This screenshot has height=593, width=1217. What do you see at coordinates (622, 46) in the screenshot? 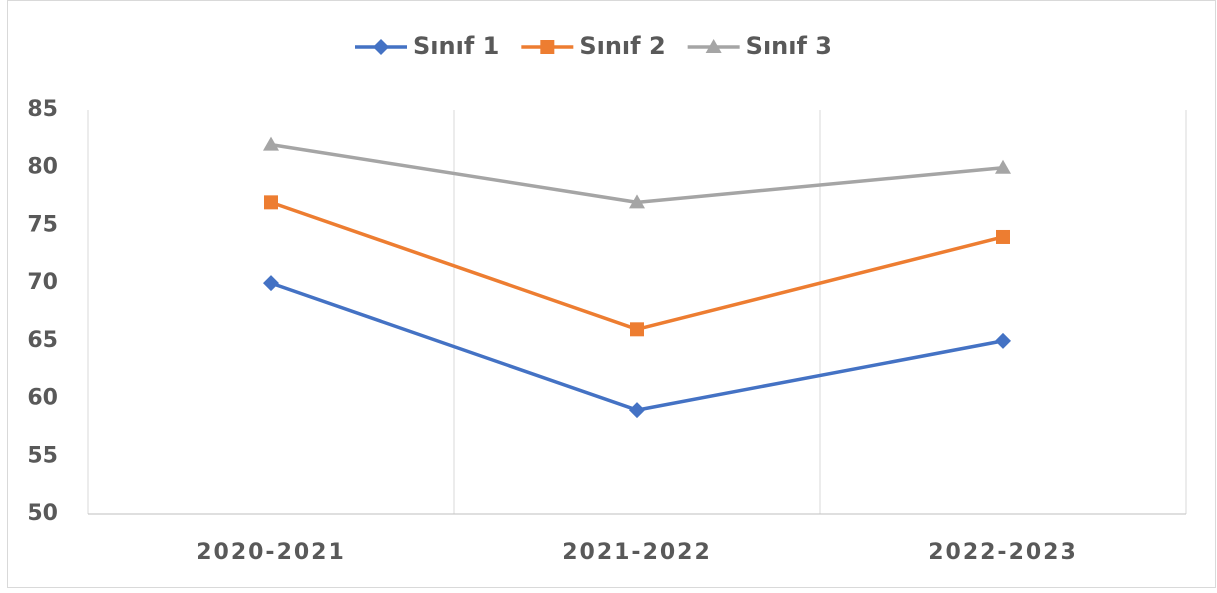
I see `legend-label: Sınıf 2` at bounding box center [622, 46].